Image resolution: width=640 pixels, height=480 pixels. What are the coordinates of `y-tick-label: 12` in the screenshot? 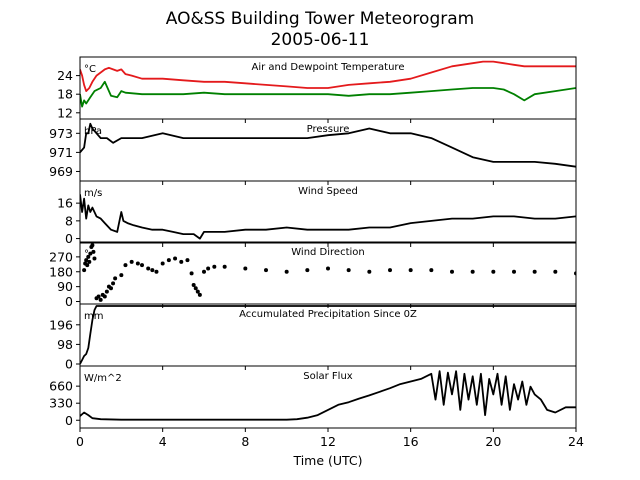 It's located at (65, 112).